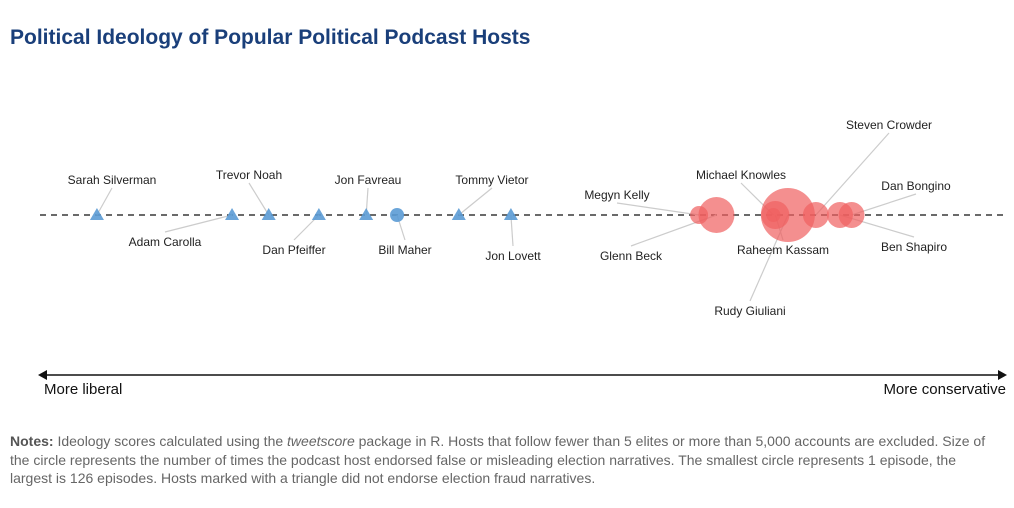 The height and width of the screenshot is (508, 1014). What do you see at coordinates (889, 125) in the screenshot?
I see `point-label: Steven Crowder` at bounding box center [889, 125].